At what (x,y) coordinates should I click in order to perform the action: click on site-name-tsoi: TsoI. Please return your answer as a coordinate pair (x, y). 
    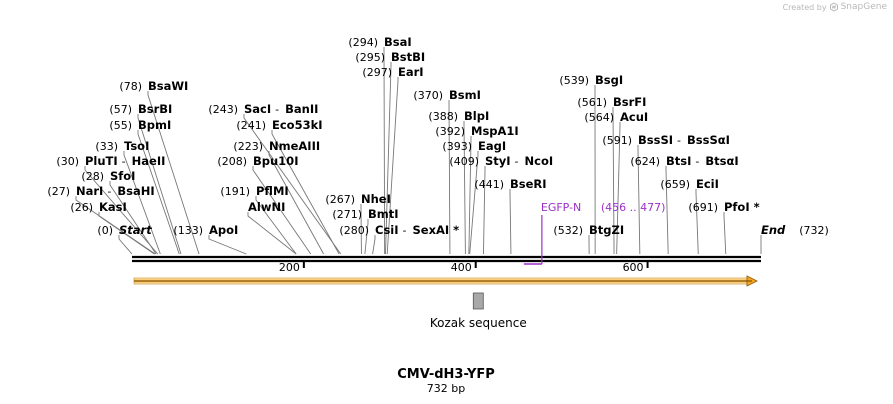
    Looking at the image, I should click on (136, 146).